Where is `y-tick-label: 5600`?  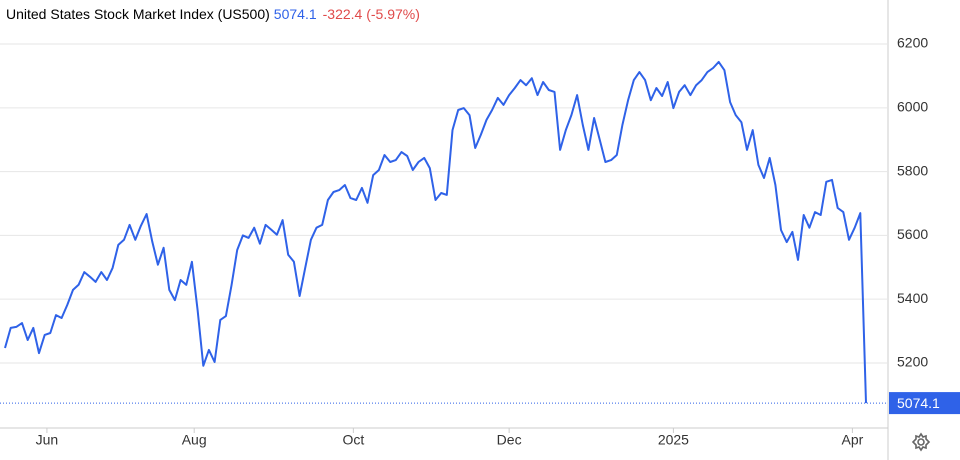 y-tick-label: 5600 is located at coordinates (912, 234).